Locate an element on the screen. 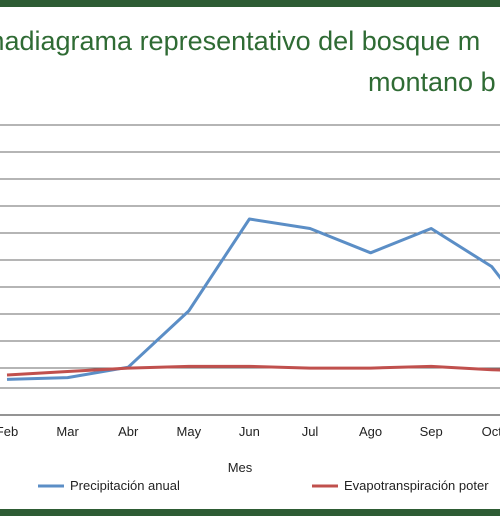  top-border-band is located at coordinates (250, 3).